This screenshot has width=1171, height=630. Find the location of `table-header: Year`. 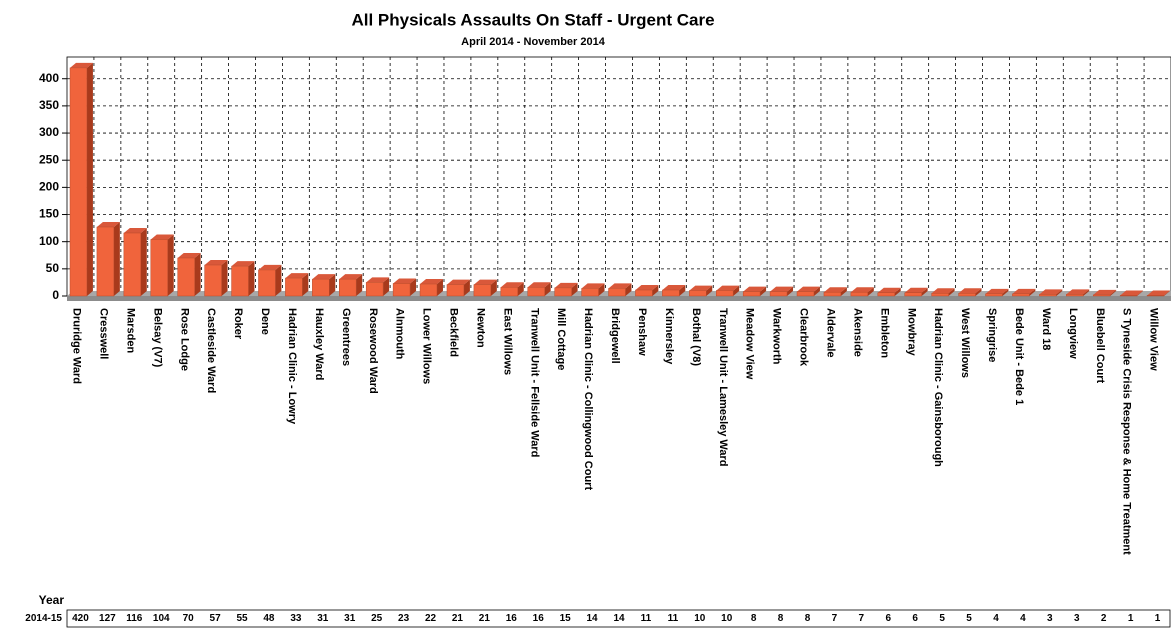

table-header: Year is located at coordinates (52, 600).